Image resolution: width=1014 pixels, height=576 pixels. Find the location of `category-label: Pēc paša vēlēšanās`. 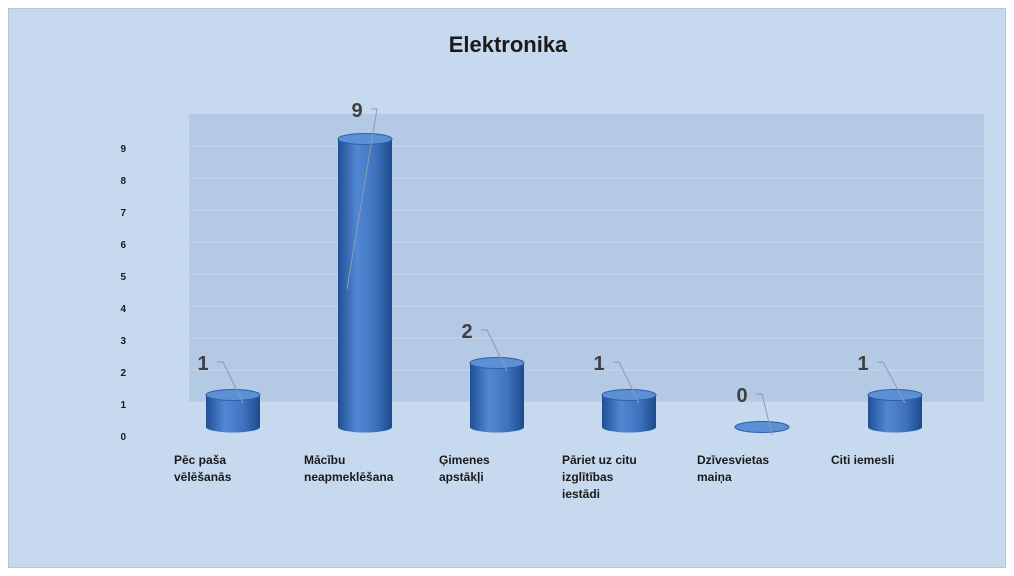

category-label: Pēc paša vēlēšanās is located at coordinates (203, 468).